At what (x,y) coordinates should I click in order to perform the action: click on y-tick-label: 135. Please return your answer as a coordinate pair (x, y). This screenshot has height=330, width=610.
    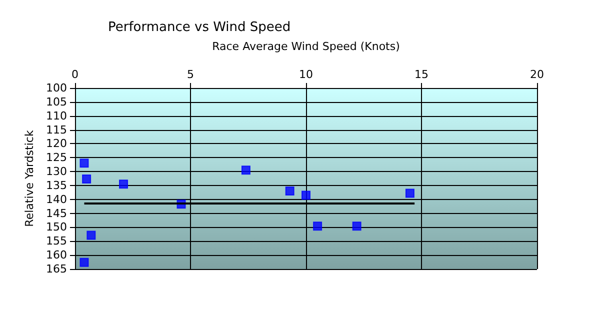
    Looking at the image, I should click on (56, 185).